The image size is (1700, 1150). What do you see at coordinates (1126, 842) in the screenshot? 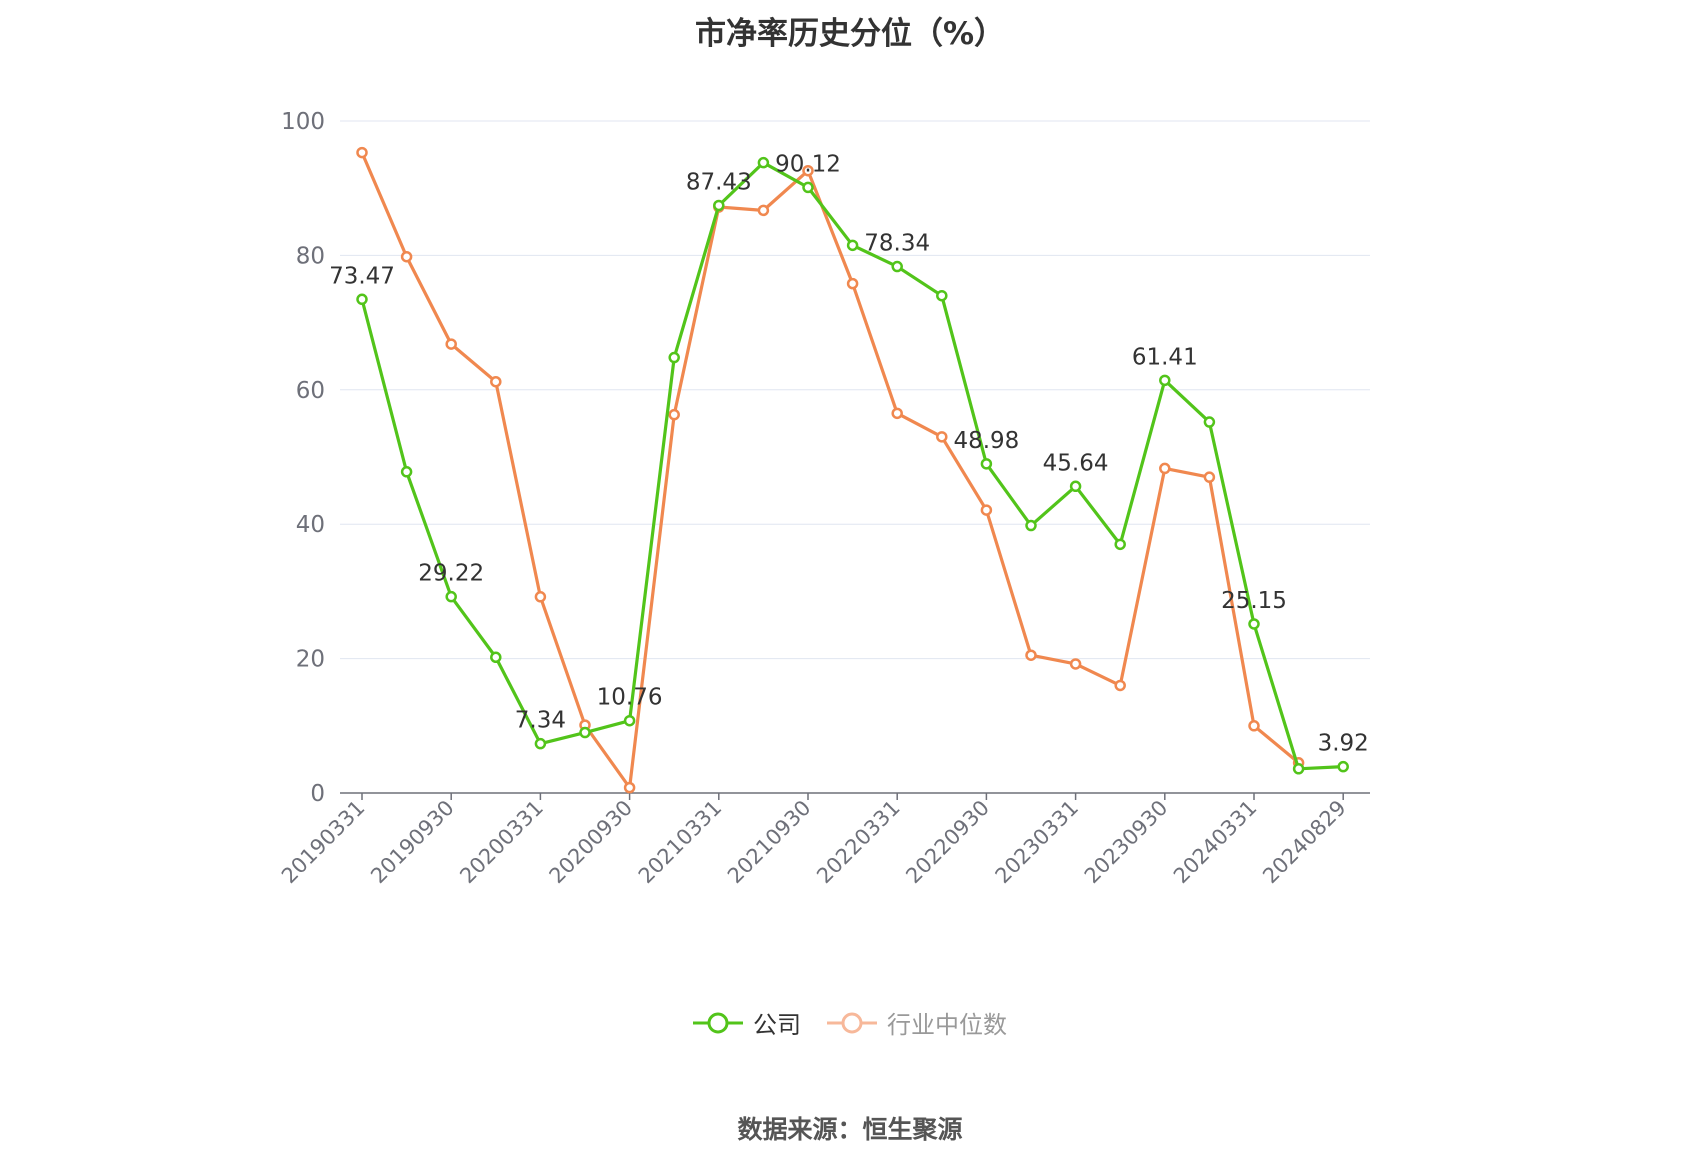
I see `x-tick-label: 20230930` at bounding box center [1126, 842].